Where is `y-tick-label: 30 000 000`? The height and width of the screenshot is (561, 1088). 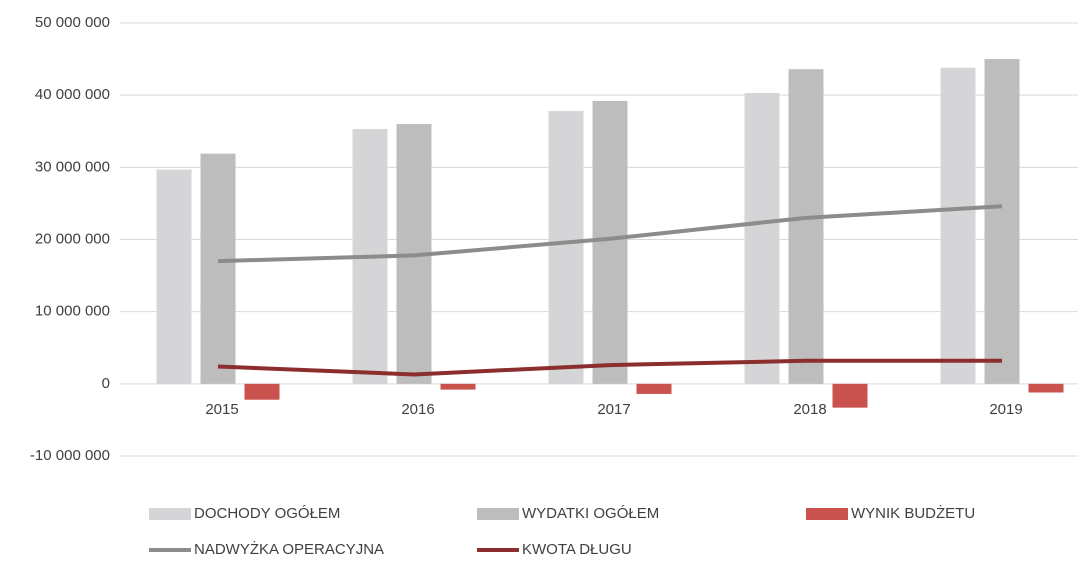 y-tick-label: 30 000 000 is located at coordinates (72, 166).